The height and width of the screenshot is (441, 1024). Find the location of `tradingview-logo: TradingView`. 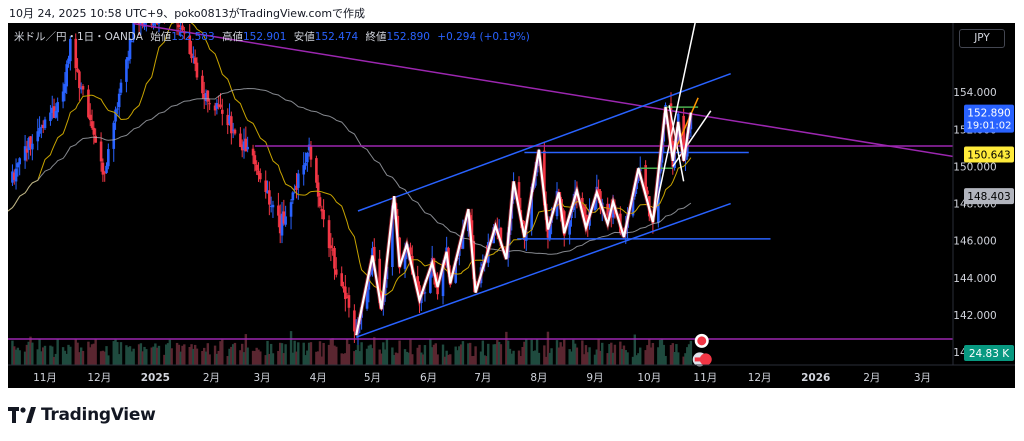

tradingview-logo: TradingView is located at coordinates (82, 415).